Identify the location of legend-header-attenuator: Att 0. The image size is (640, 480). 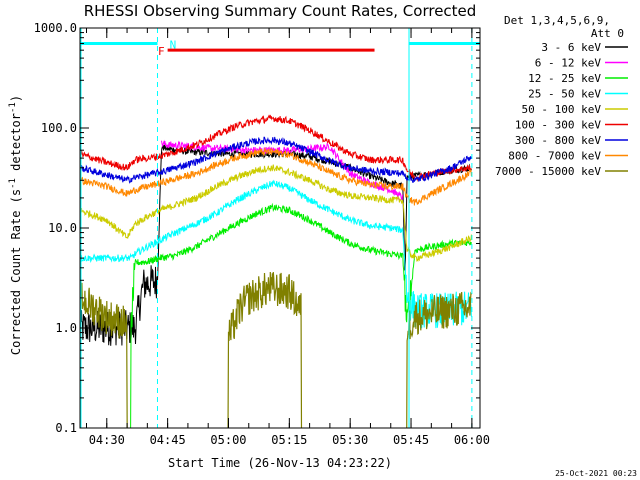
(607, 33).